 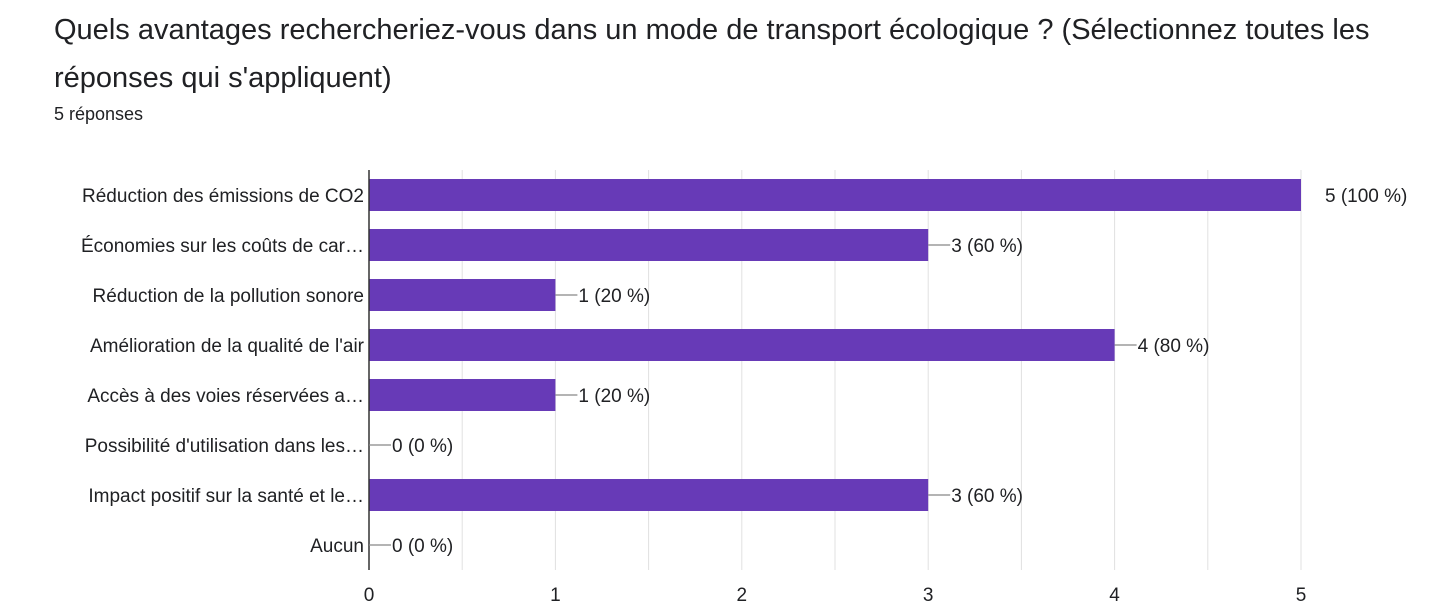 What do you see at coordinates (99, 114) in the screenshot?
I see `response-count: 5 réponses` at bounding box center [99, 114].